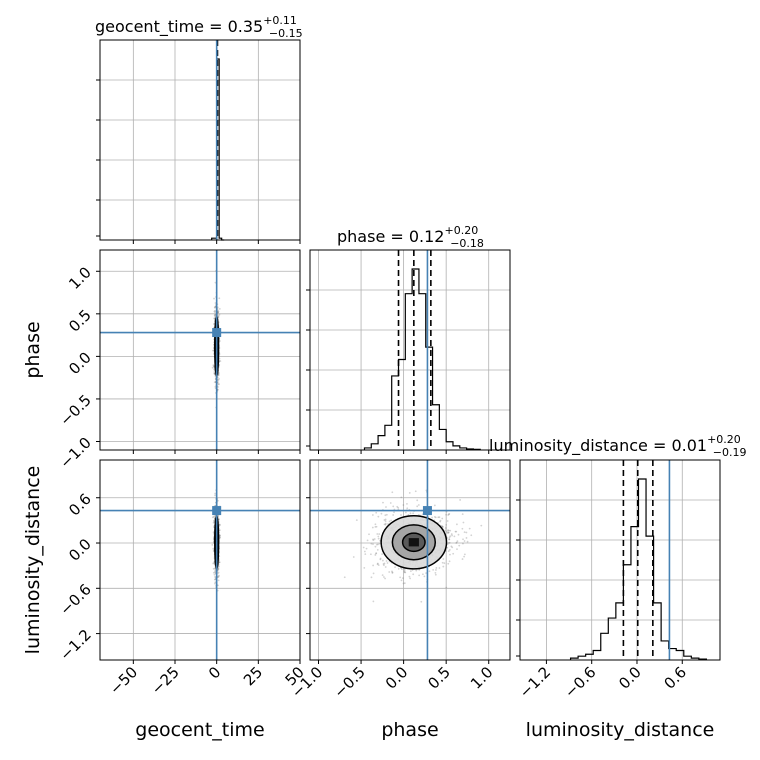  I want to click on pair-geocent-time-phase-frame, so click(200, 350).